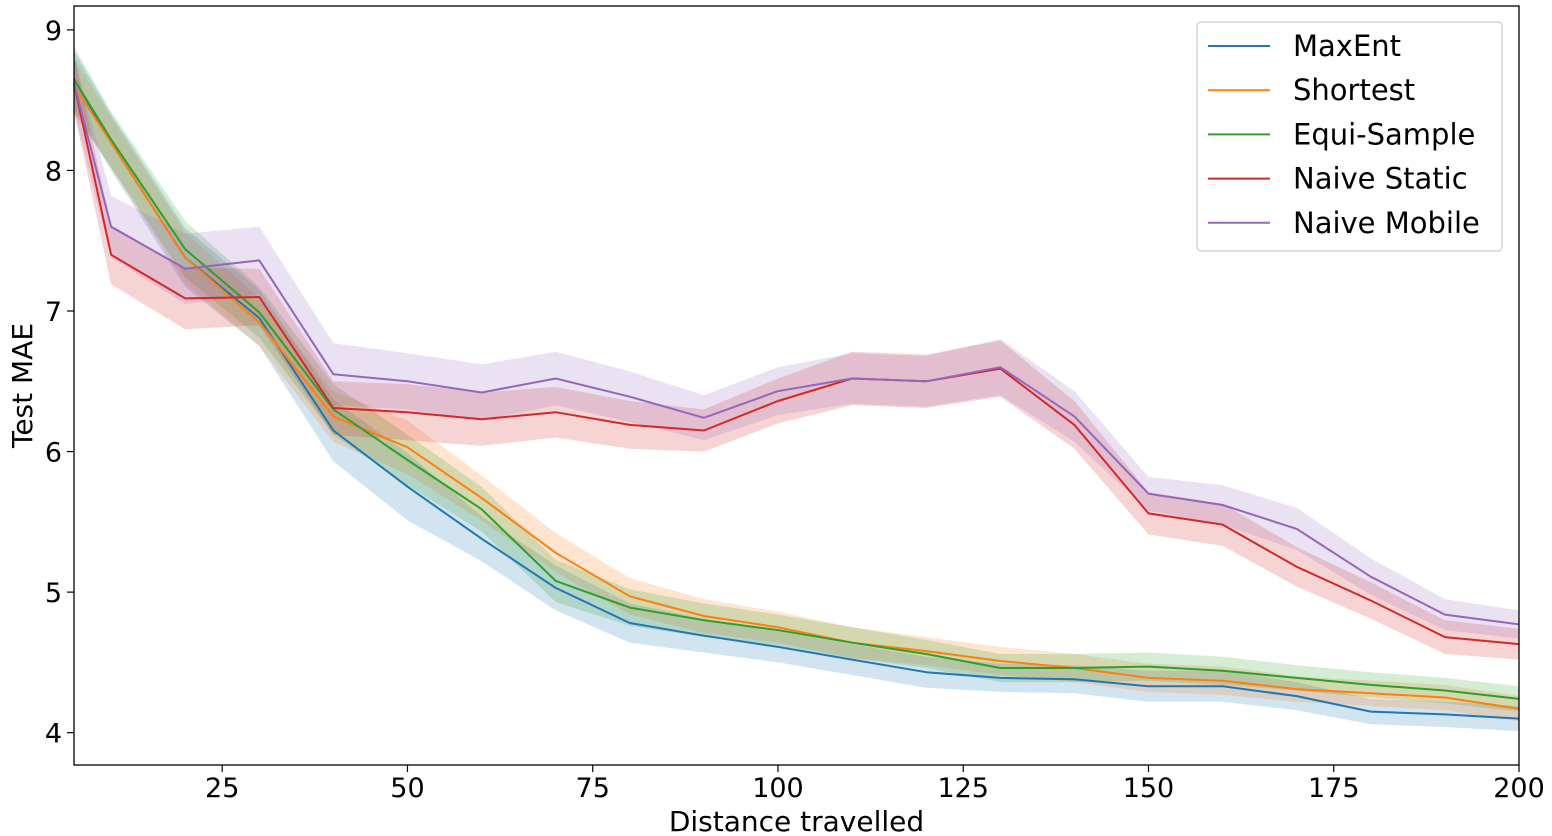  I want to click on y-tick-label: 5, so click(53, 593).